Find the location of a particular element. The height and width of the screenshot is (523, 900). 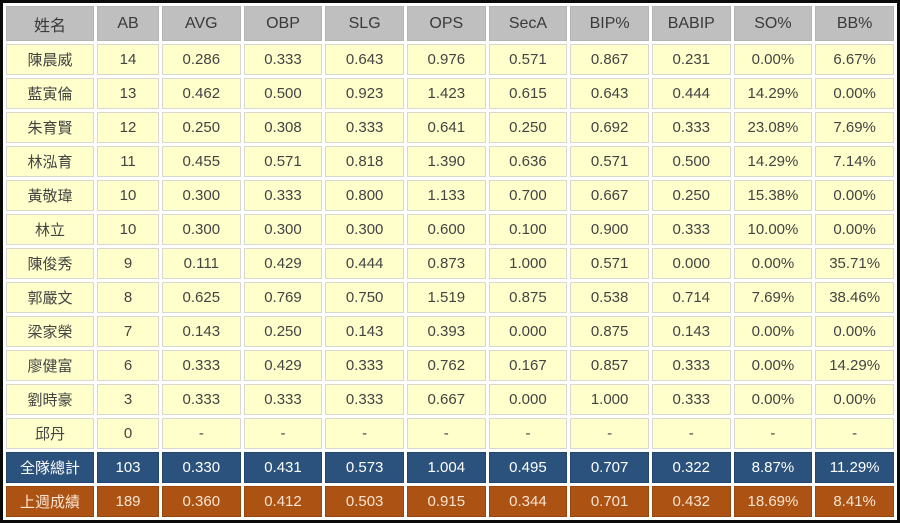

stat-cell-seca: 0.495 is located at coordinates (528, 467).